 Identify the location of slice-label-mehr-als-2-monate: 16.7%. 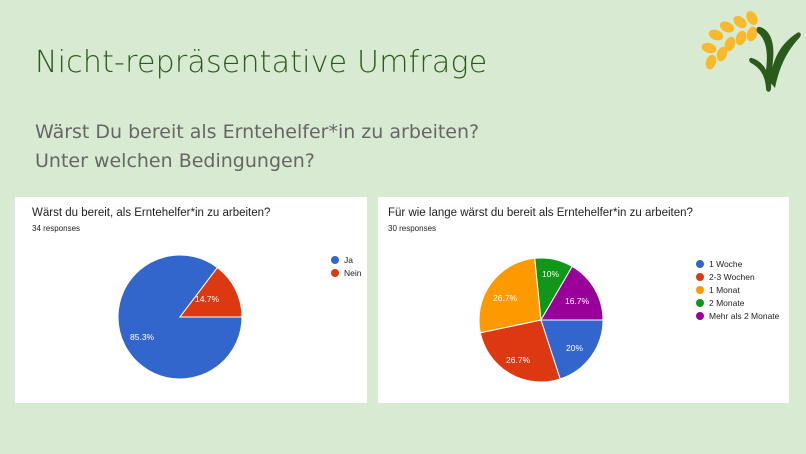
(577, 301).